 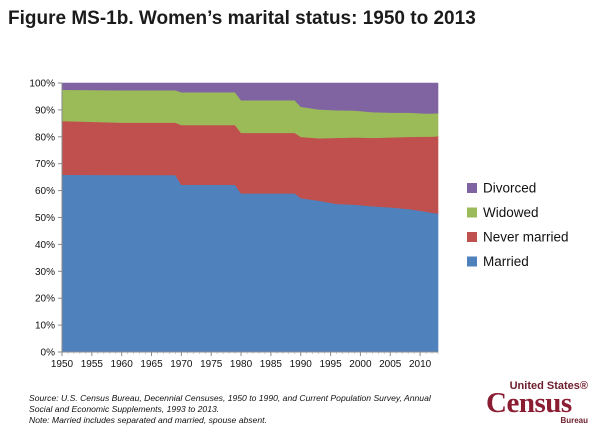 I want to click on logo-bureau: Bureau, so click(x=574, y=420).